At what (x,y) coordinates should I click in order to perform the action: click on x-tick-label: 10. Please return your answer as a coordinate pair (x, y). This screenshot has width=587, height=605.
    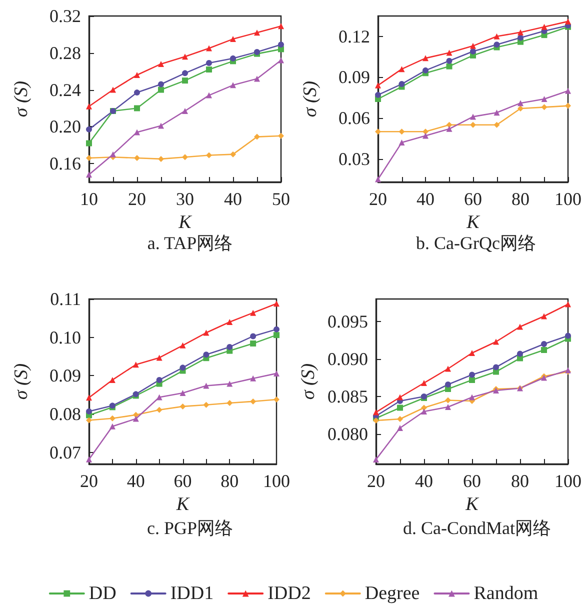
    Looking at the image, I should click on (89, 199).